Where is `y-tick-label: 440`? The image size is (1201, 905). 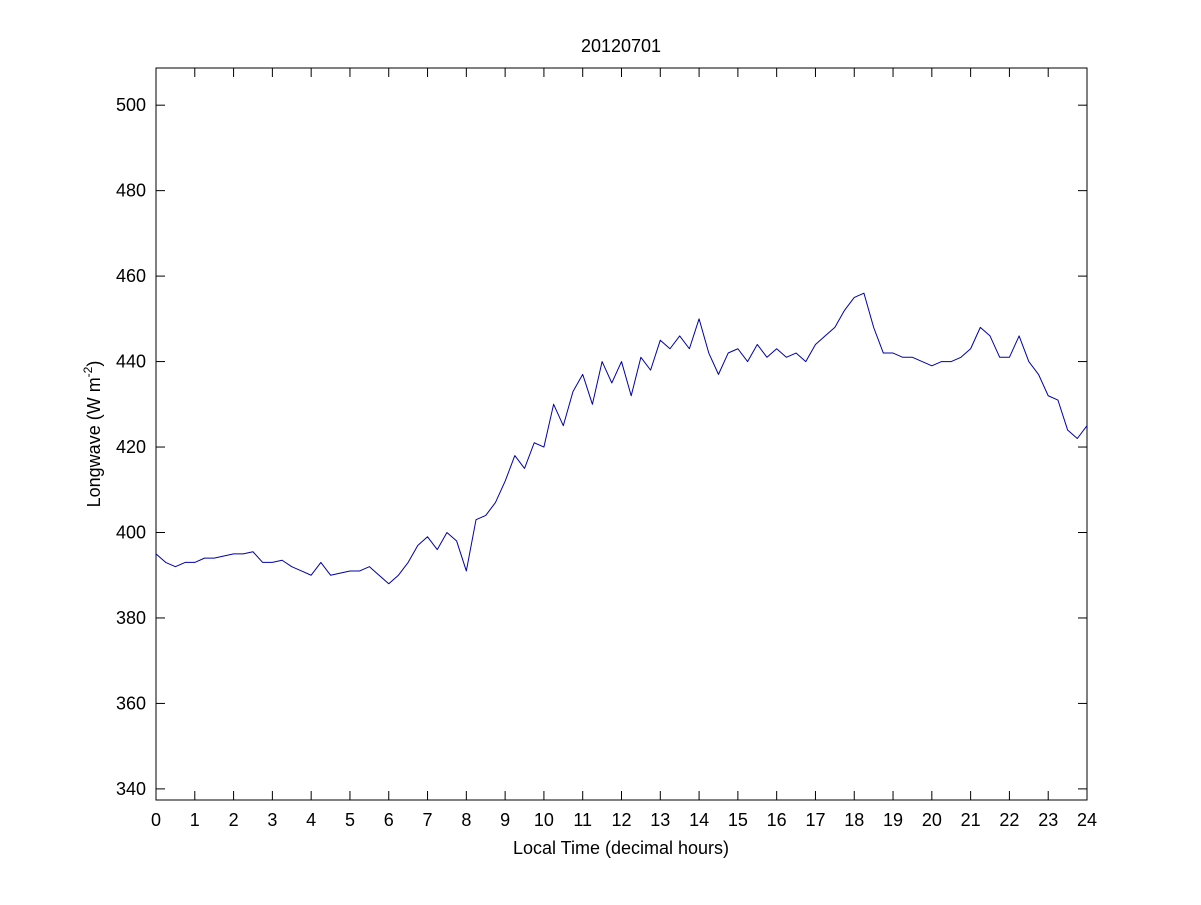
y-tick-label: 440 is located at coordinates (131, 362).